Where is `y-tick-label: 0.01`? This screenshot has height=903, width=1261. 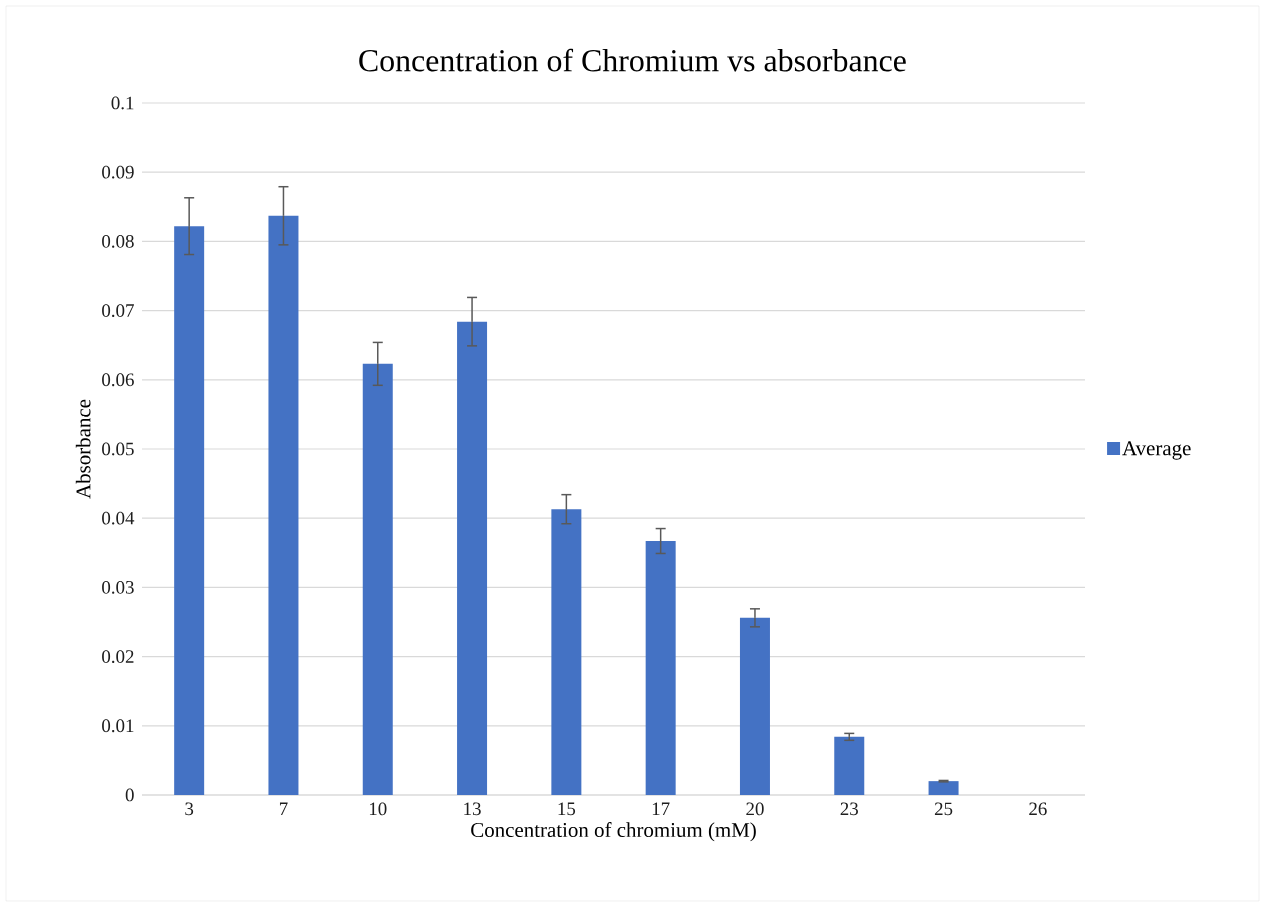 y-tick-label: 0.01 is located at coordinates (118, 726).